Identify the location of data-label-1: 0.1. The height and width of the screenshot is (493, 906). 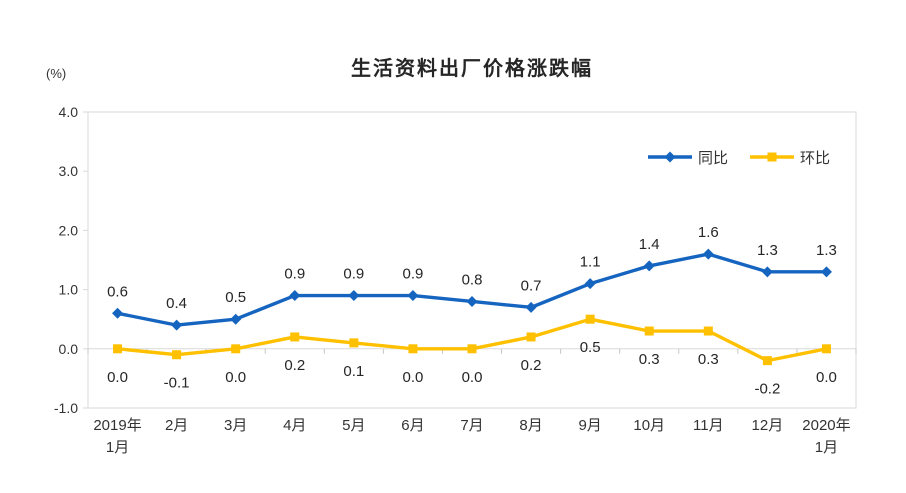
(353, 371).